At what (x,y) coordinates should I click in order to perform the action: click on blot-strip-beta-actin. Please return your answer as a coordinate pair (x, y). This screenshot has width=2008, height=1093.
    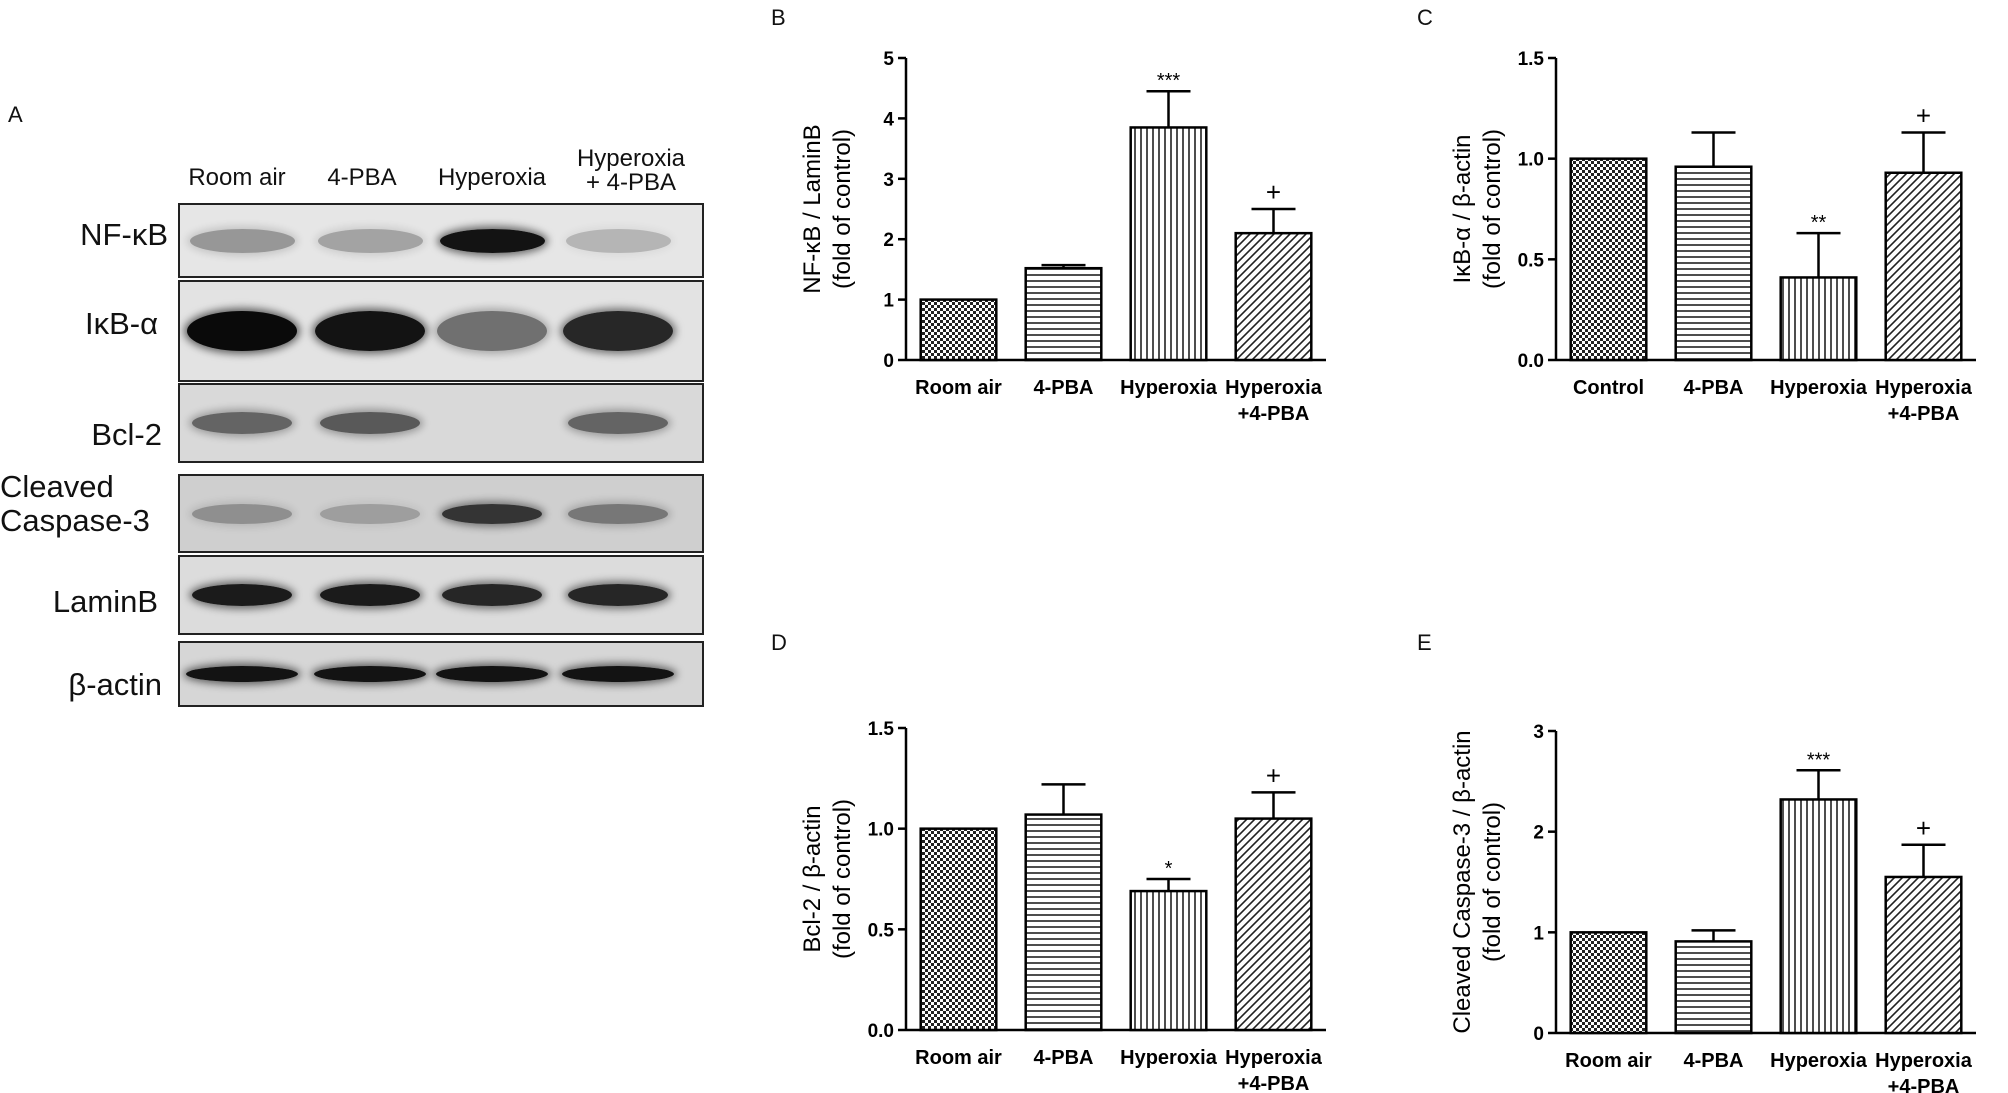
    Looking at the image, I should click on (441, 674).